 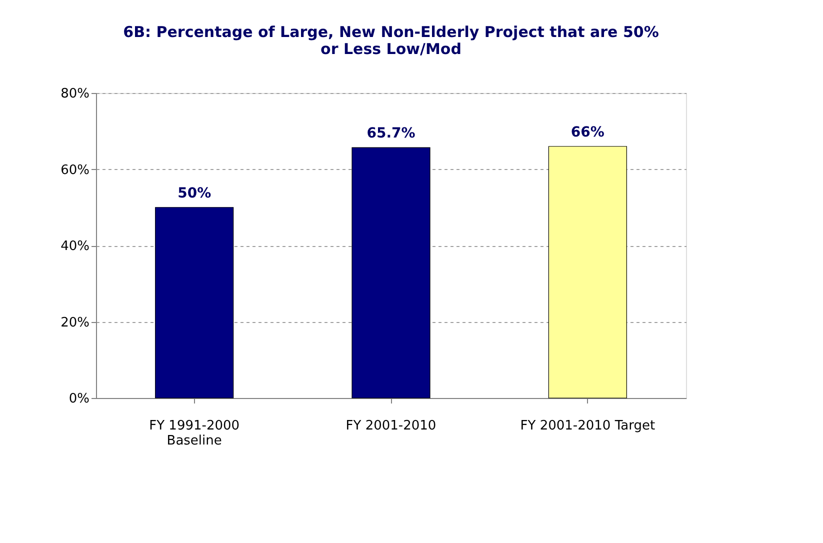 What do you see at coordinates (75, 170) in the screenshot?
I see `y-tick-label: 60%` at bounding box center [75, 170].